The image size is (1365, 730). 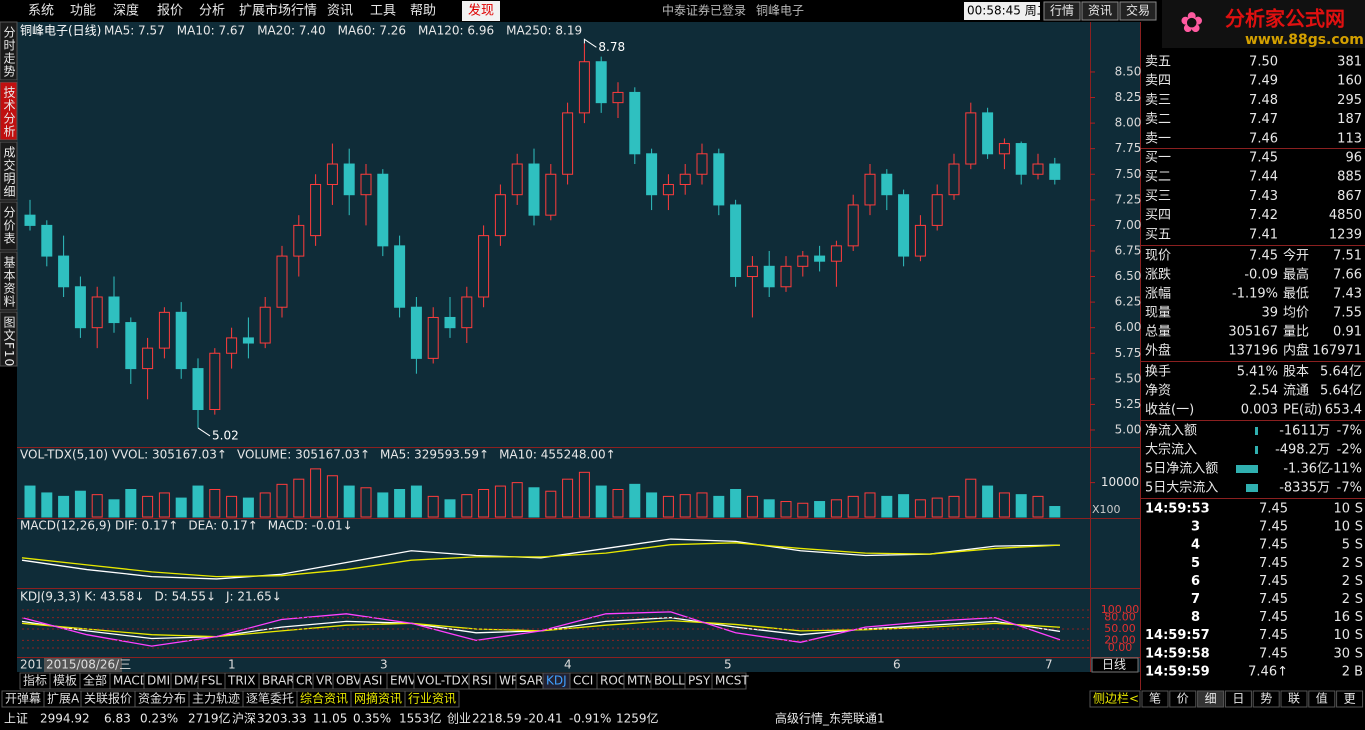 I want to click on right-tab-label: 价, so click(x=1183, y=699).